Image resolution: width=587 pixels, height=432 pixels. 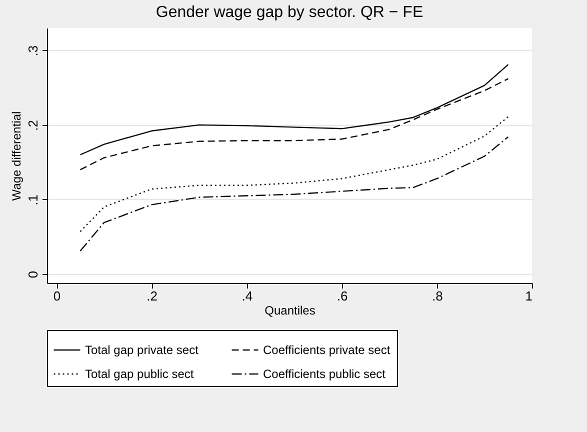 What do you see at coordinates (33, 274) in the screenshot?
I see `y-tick-label: 0` at bounding box center [33, 274].